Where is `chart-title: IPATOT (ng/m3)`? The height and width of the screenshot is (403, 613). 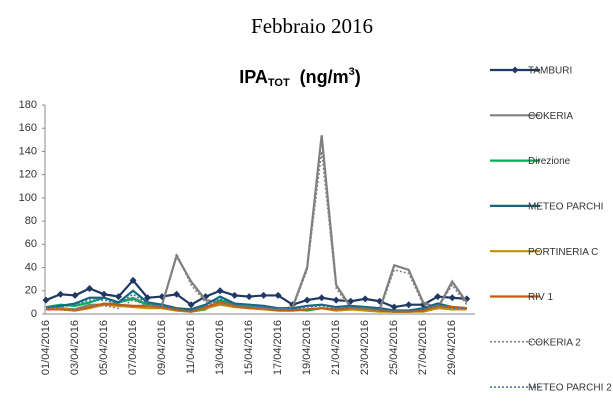 chart-title: IPATOT (ng/m3) is located at coordinates (300, 77).